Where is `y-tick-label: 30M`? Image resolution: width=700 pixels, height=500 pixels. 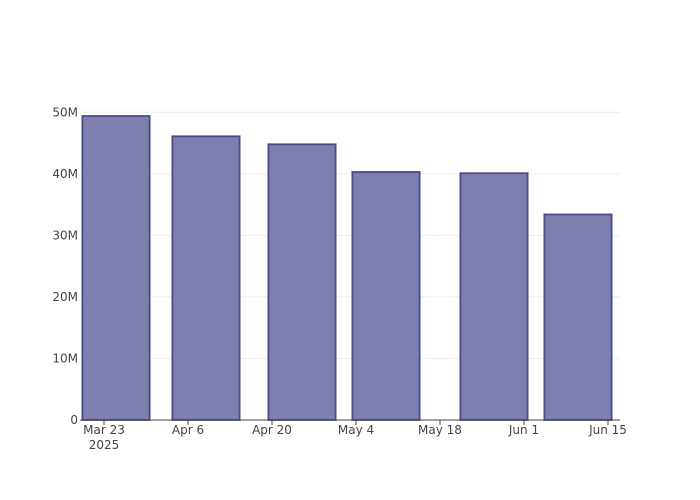 y-tick-label: 30M is located at coordinates (65, 235).